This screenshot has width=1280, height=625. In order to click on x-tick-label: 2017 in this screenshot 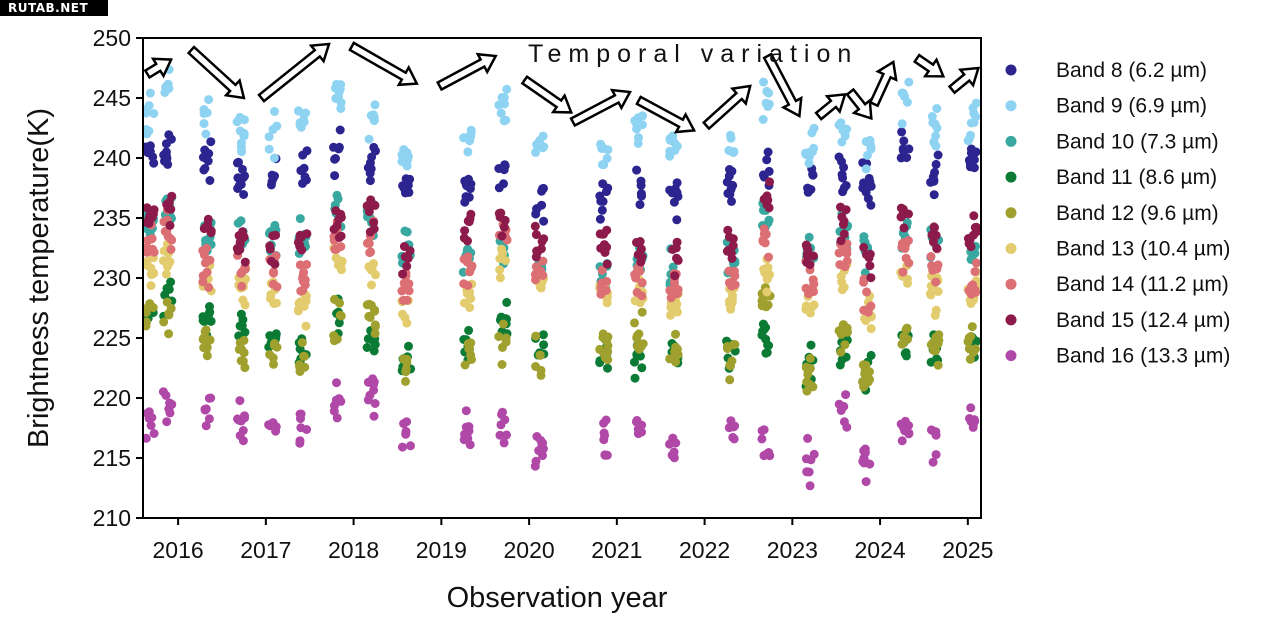, I will do `click(265, 550)`.